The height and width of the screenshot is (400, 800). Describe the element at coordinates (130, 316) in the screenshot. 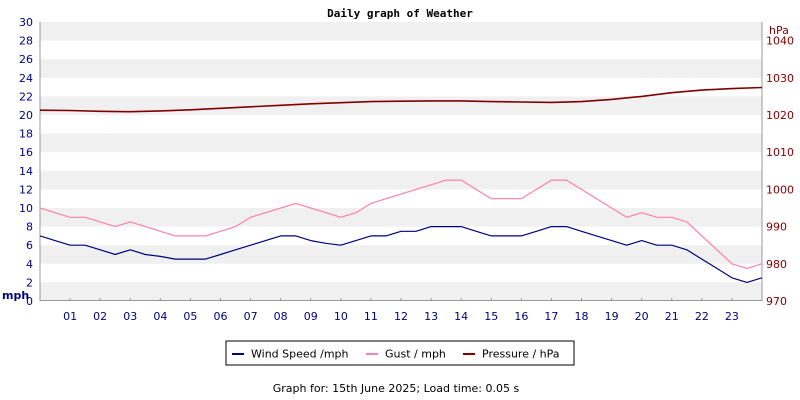

I see `x-tick-label: 03` at that location.